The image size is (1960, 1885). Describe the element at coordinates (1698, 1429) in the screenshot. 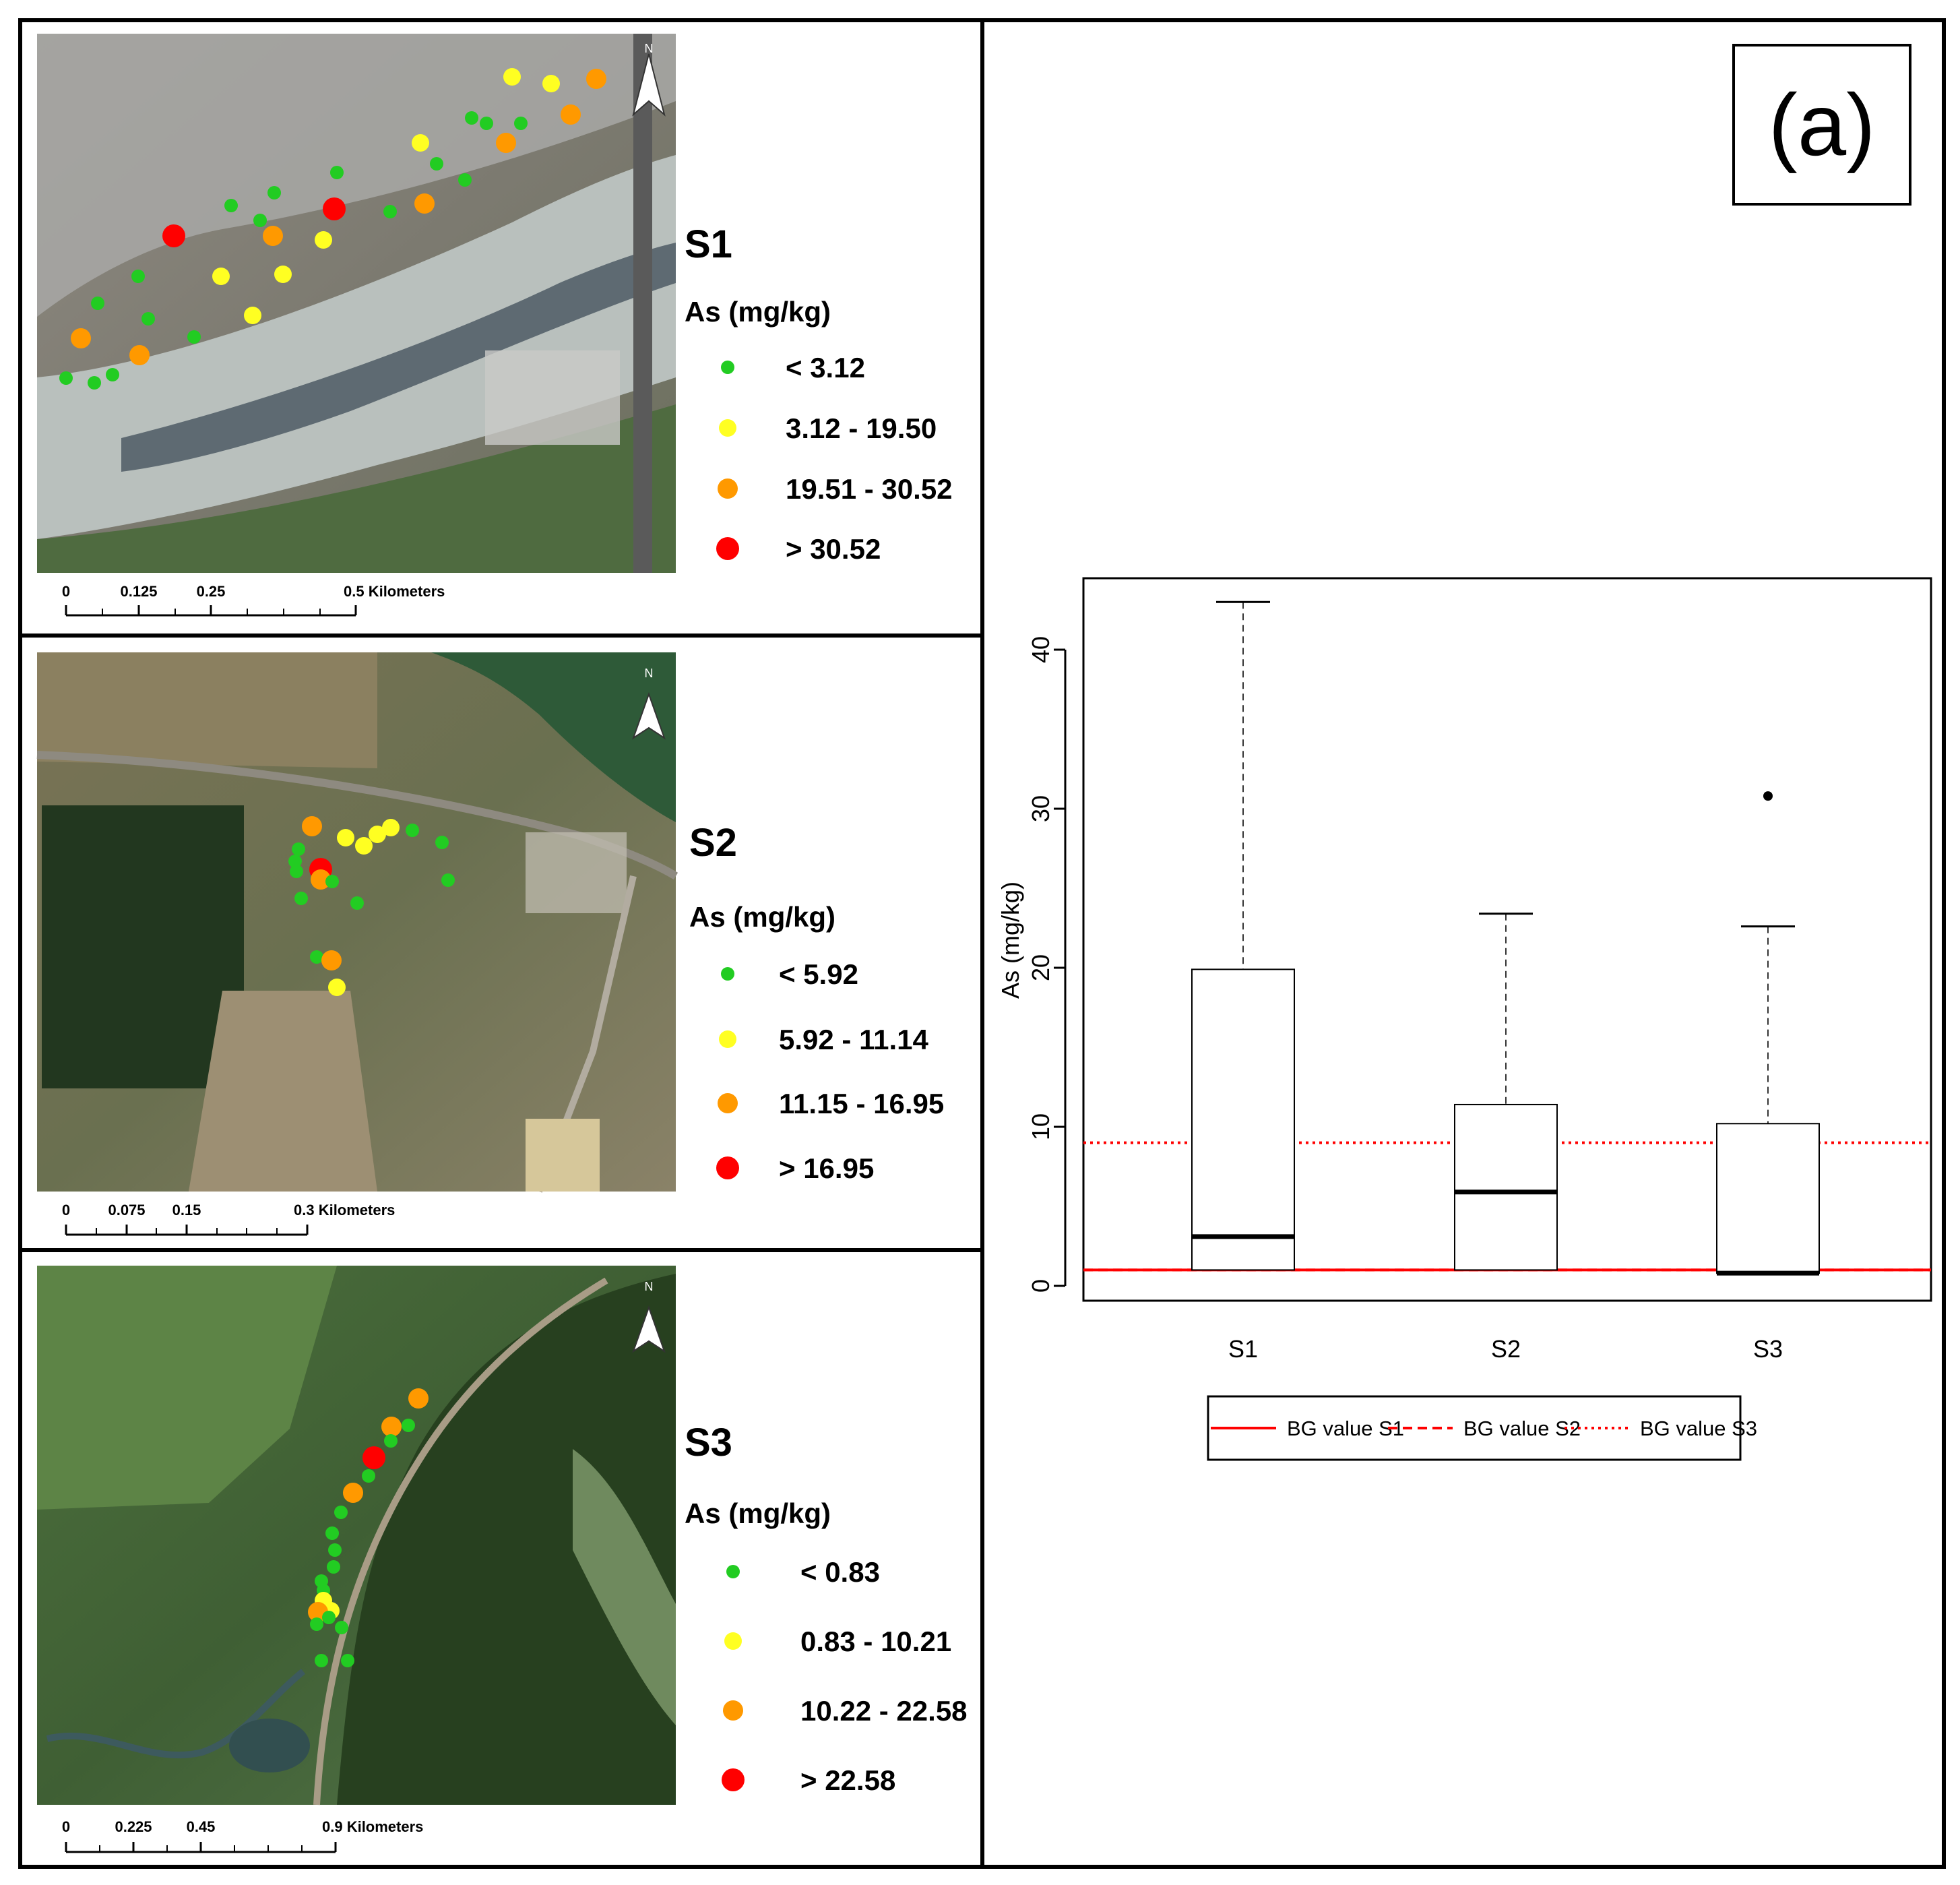

I see `legend-label-bg-s3: BG value S3` at that location.